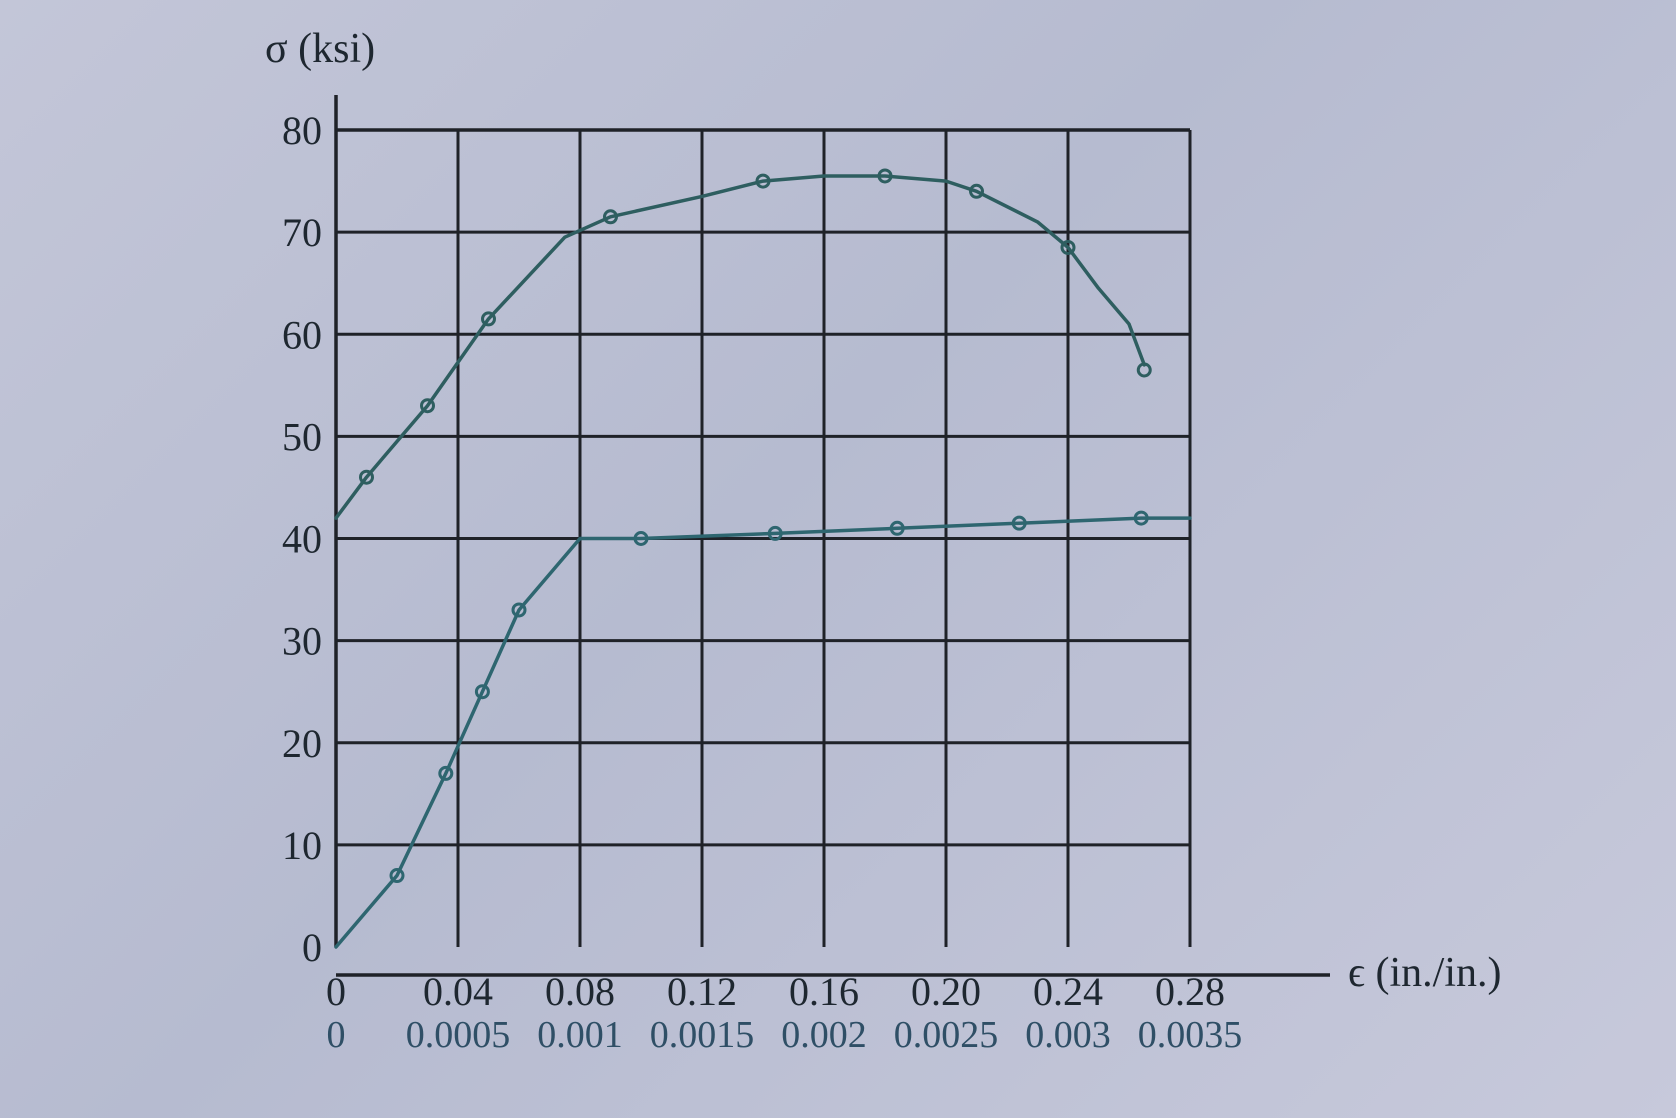 This screenshot has height=1118, width=1676. Describe the element at coordinates (458, 991) in the screenshot. I see `x-tick-label-upper: 0.04` at that location.